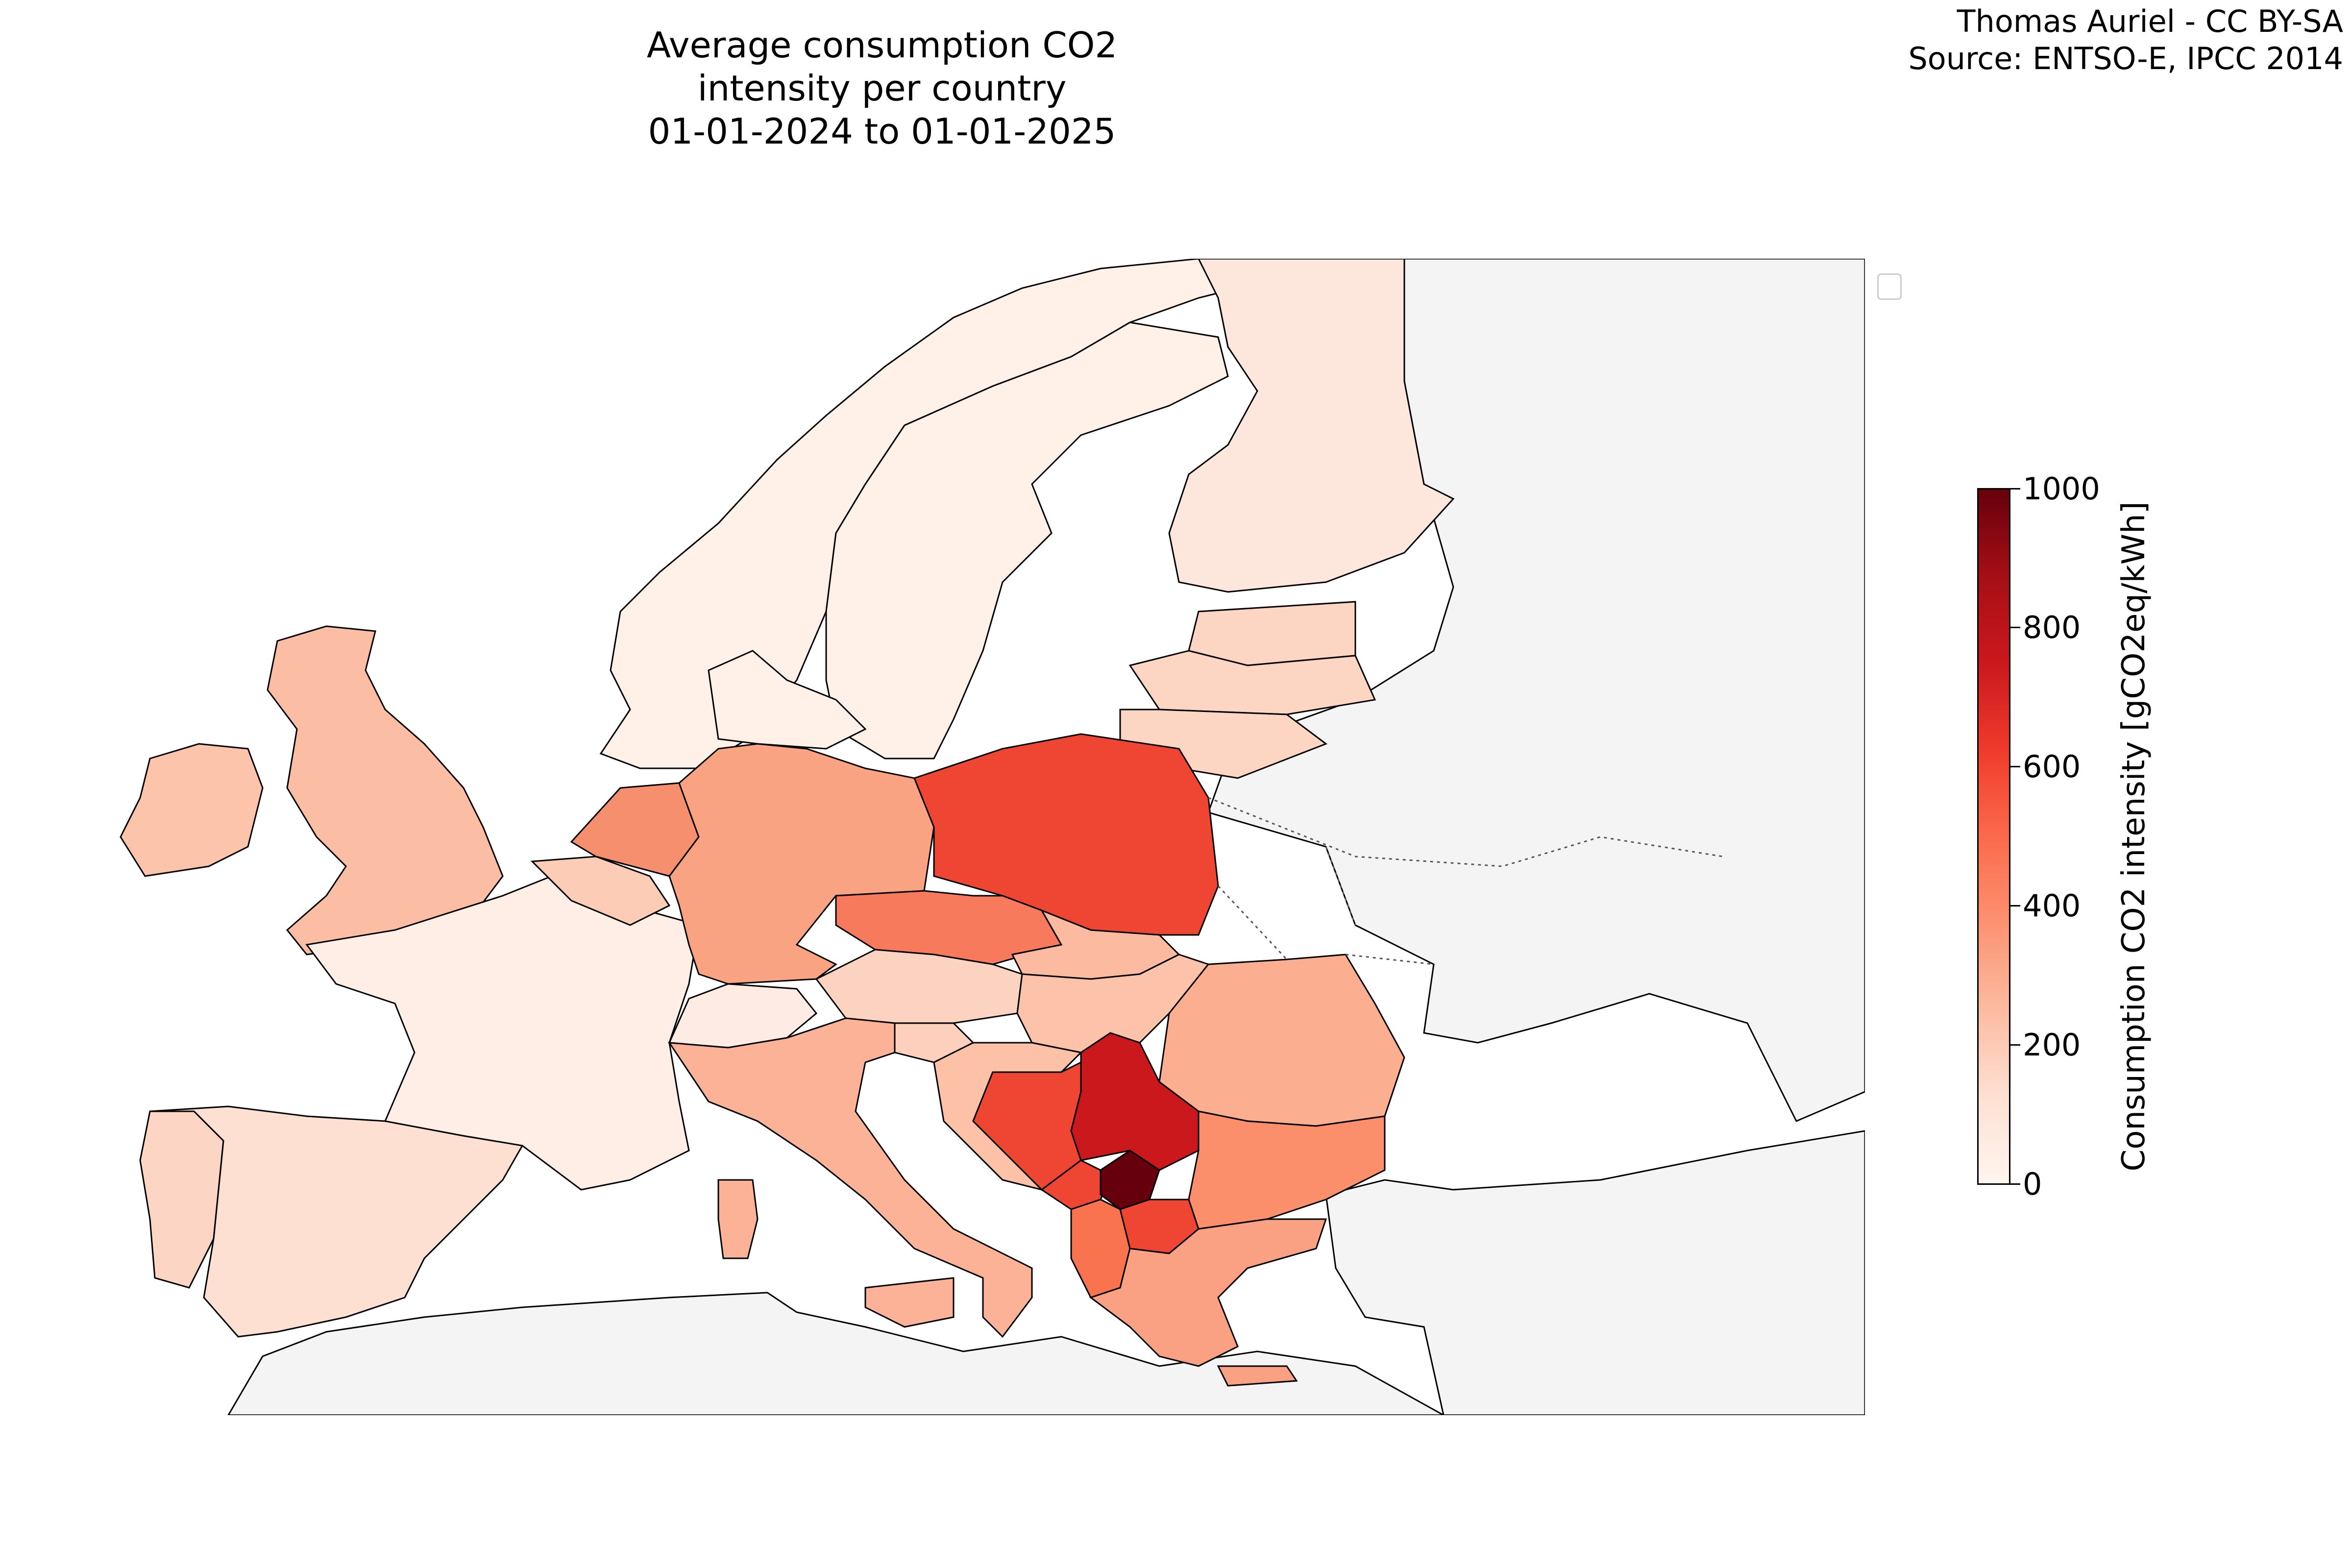 The width and height of the screenshot is (2352, 1568). What do you see at coordinates (1257, 1376) in the screenshot?
I see `crete-region` at bounding box center [1257, 1376].